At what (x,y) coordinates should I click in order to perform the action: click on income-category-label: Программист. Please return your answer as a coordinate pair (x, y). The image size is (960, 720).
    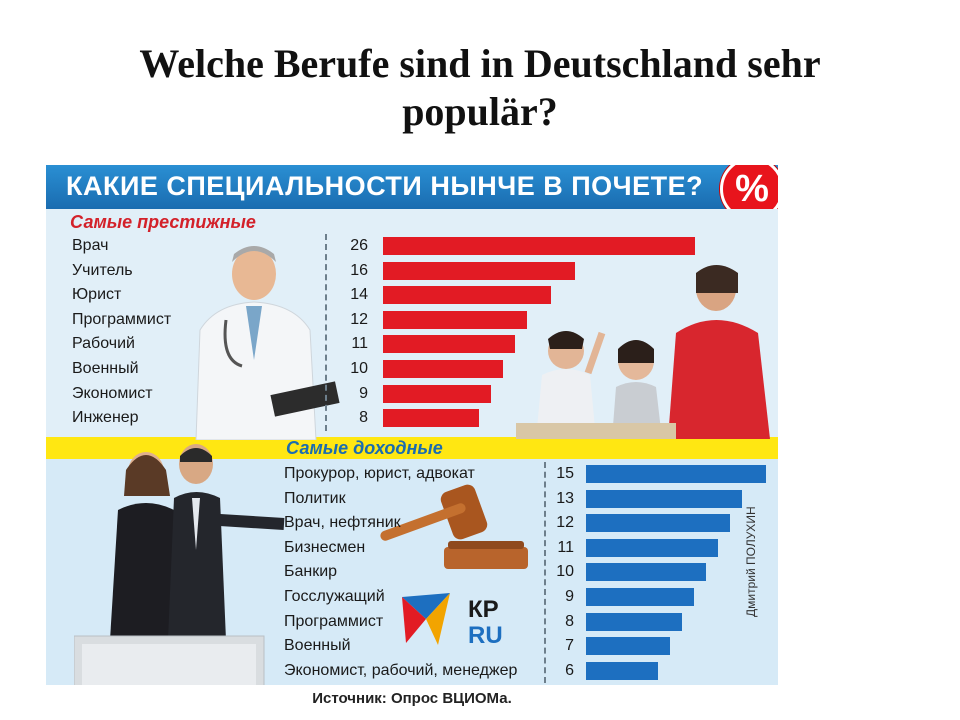
    Looking at the image, I should click on (334, 621).